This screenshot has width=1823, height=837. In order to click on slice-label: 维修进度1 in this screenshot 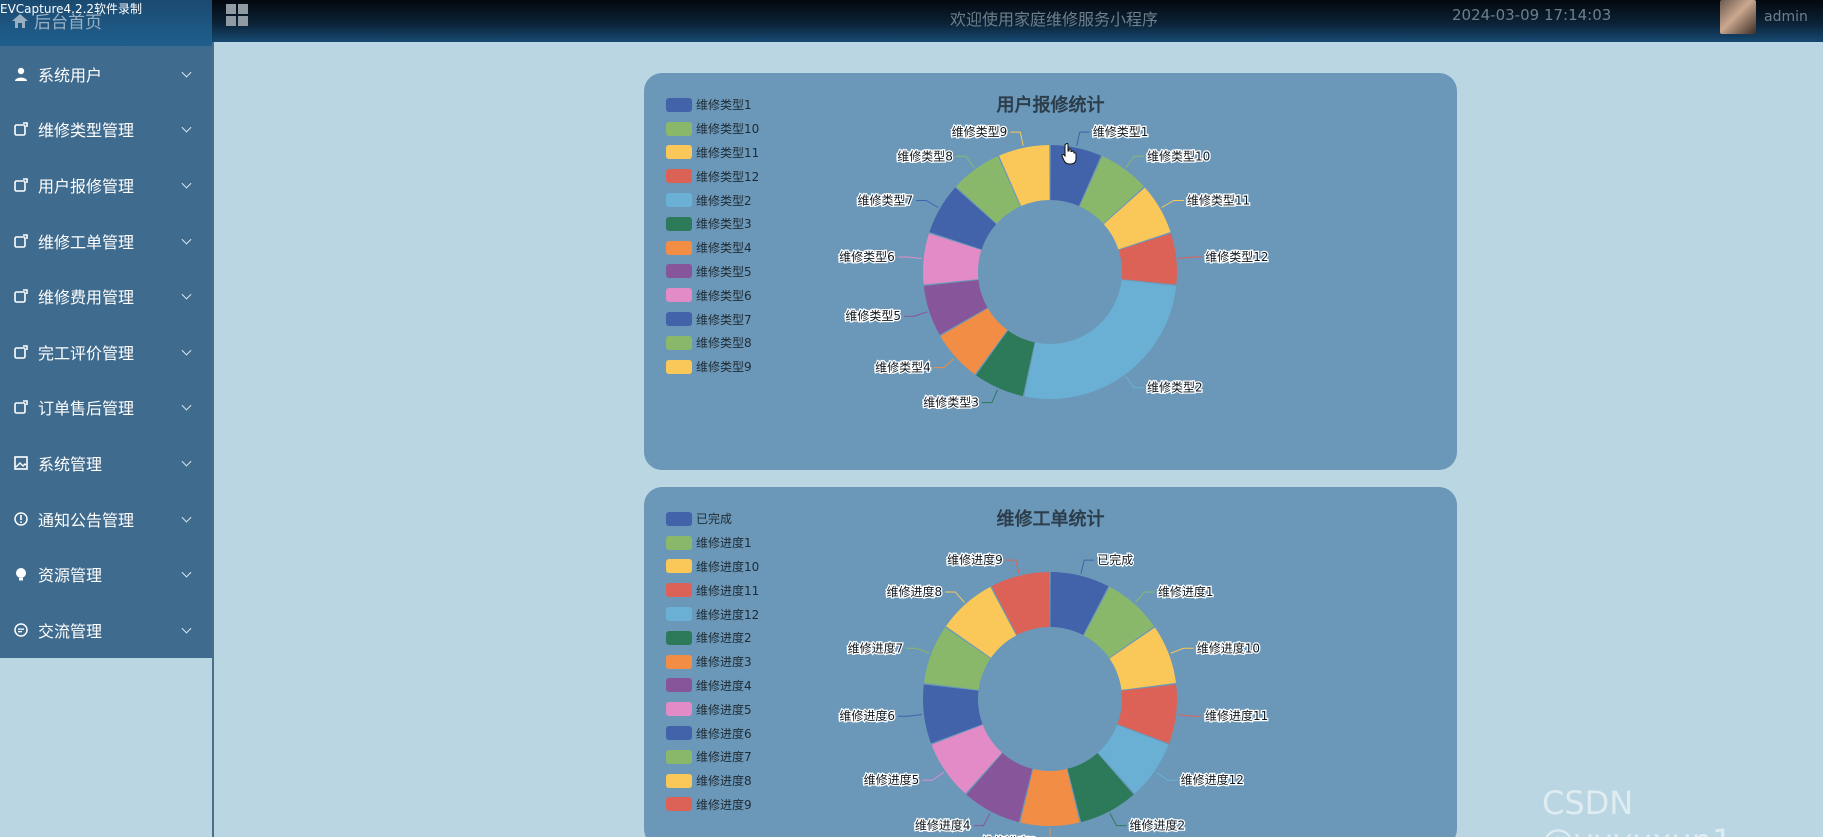, I will do `click(1186, 591)`.